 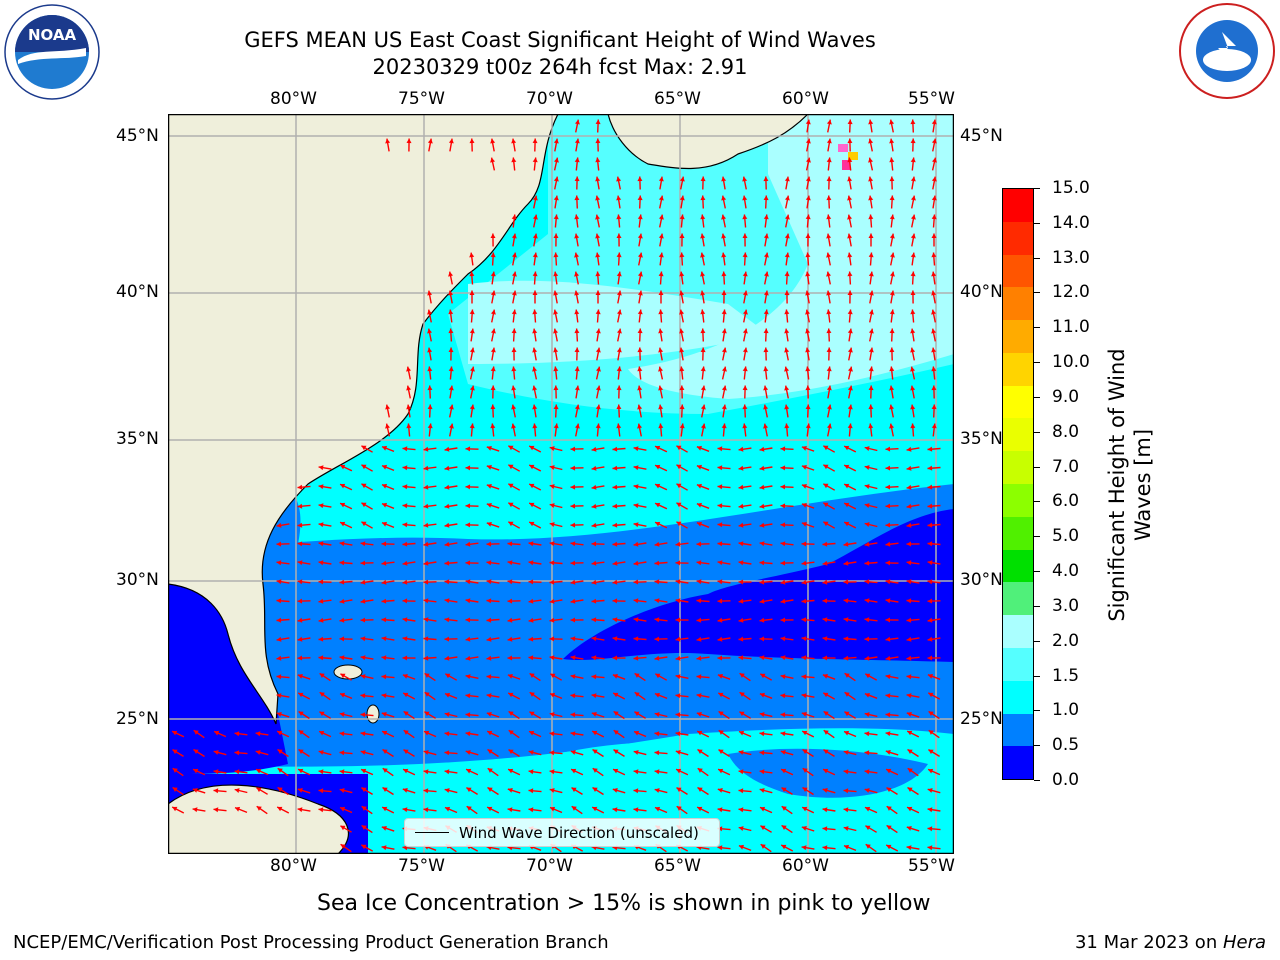 What do you see at coordinates (1066, 640) in the screenshot?
I see `colorbar-tick-label: 2.0` at bounding box center [1066, 640].